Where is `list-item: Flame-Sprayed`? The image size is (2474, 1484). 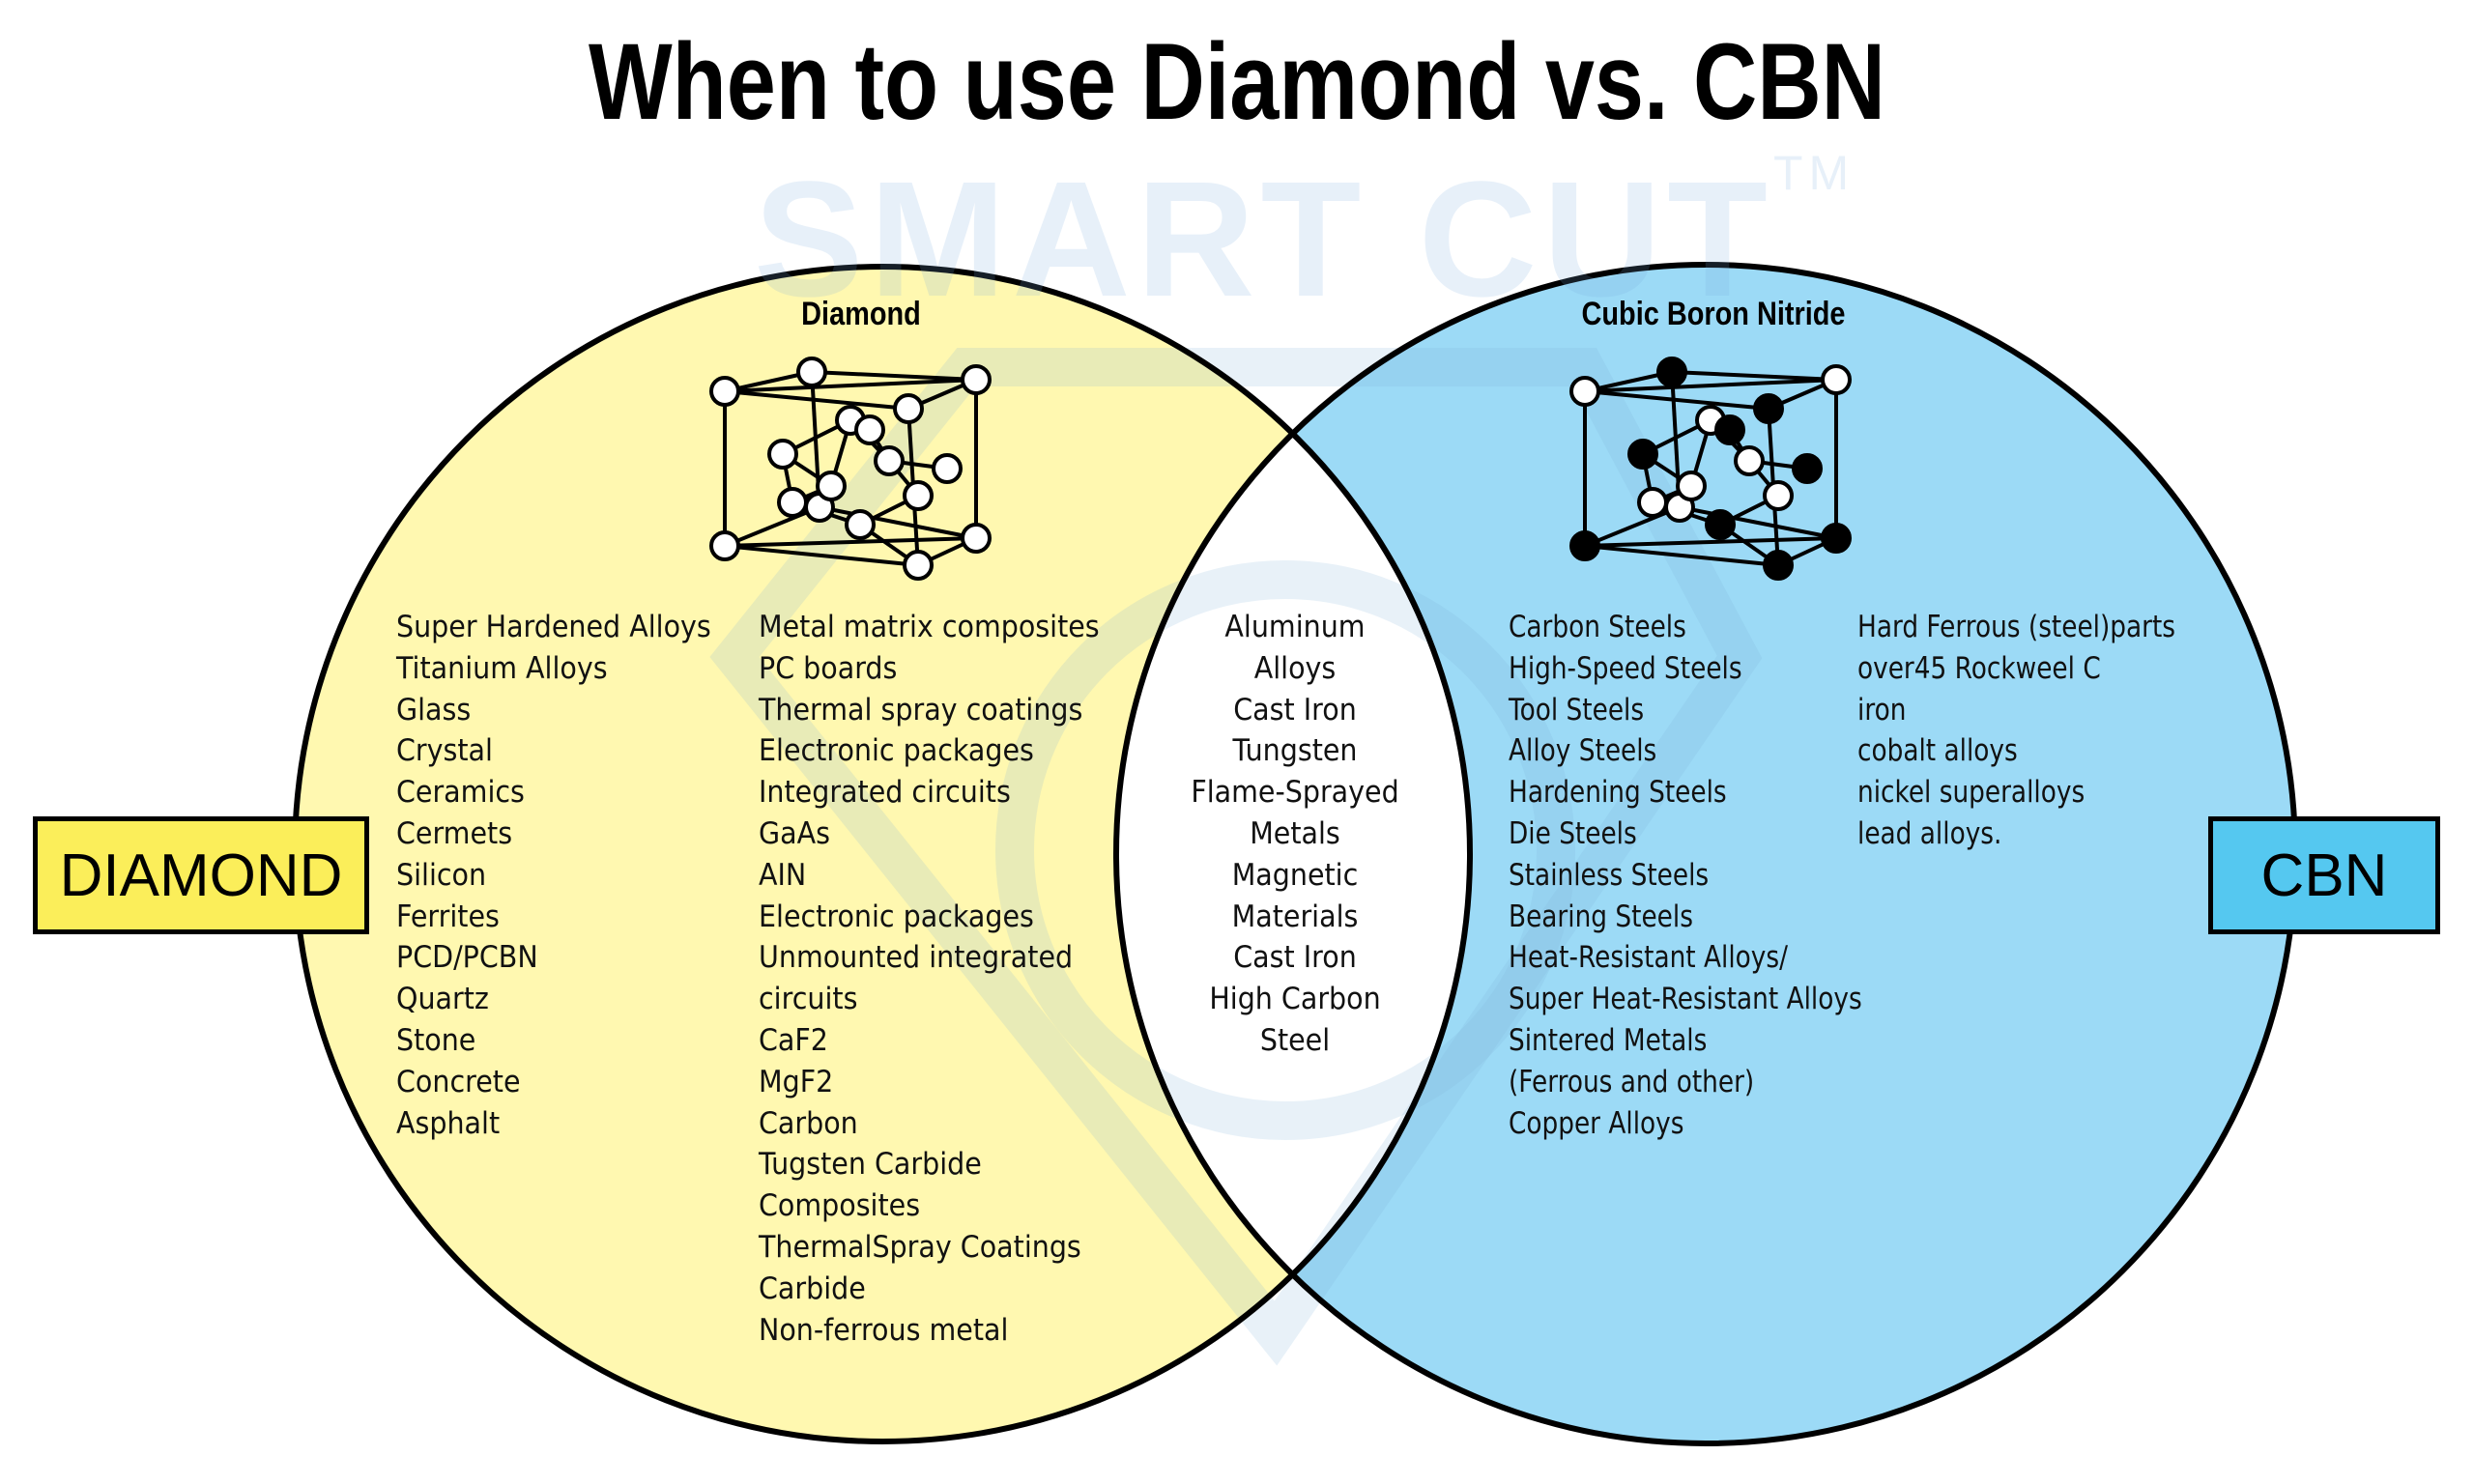 list-item: Flame-Sprayed is located at coordinates (1295, 793).